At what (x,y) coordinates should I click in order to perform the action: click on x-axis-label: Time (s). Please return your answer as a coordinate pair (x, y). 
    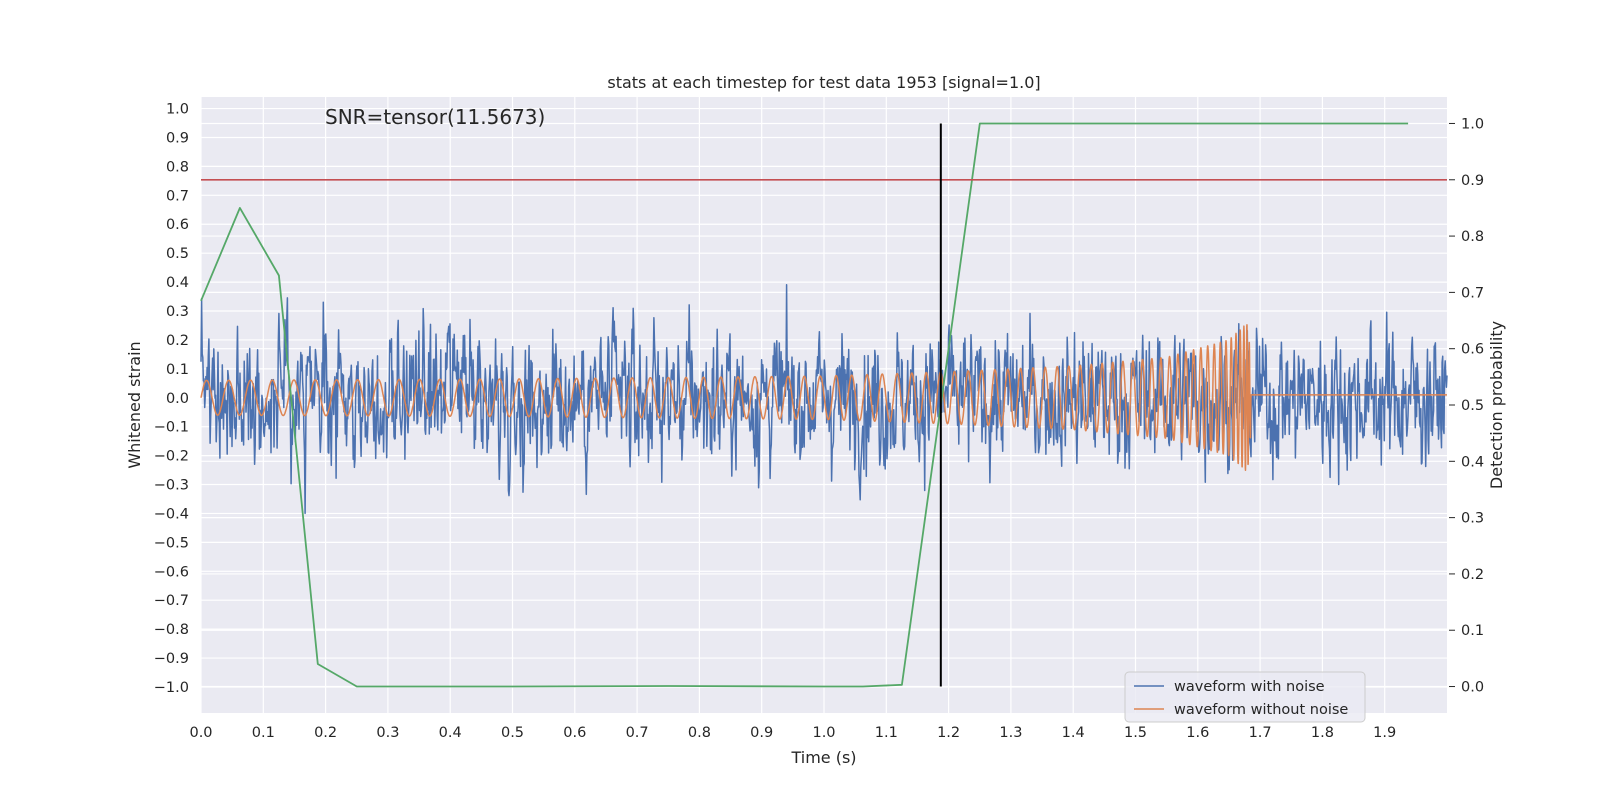
    Looking at the image, I should click on (823, 757).